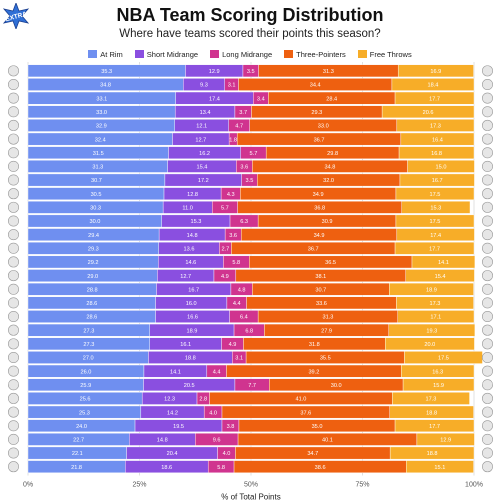 This screenshot has height=500, width=500. Describe the element at coordinates (312, 454) in the screenshot. I see `data-label: 34.7` at that location.